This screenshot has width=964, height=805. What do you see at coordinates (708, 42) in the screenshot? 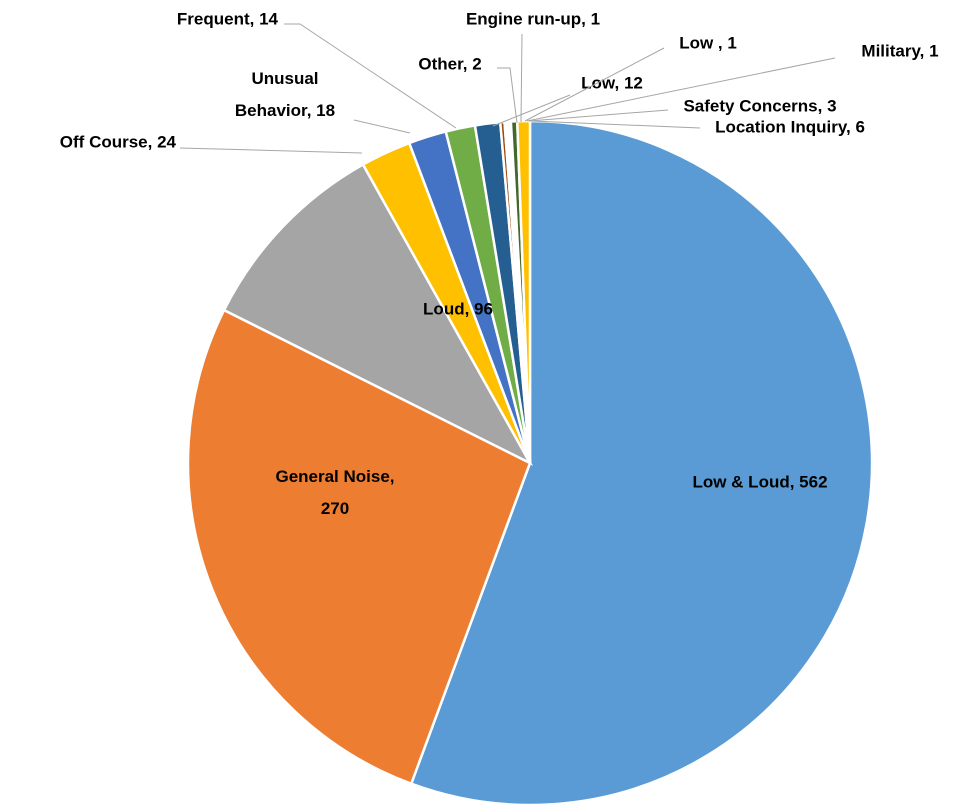
I see `data-label: Low , 1` at bounding box center [708, 42].